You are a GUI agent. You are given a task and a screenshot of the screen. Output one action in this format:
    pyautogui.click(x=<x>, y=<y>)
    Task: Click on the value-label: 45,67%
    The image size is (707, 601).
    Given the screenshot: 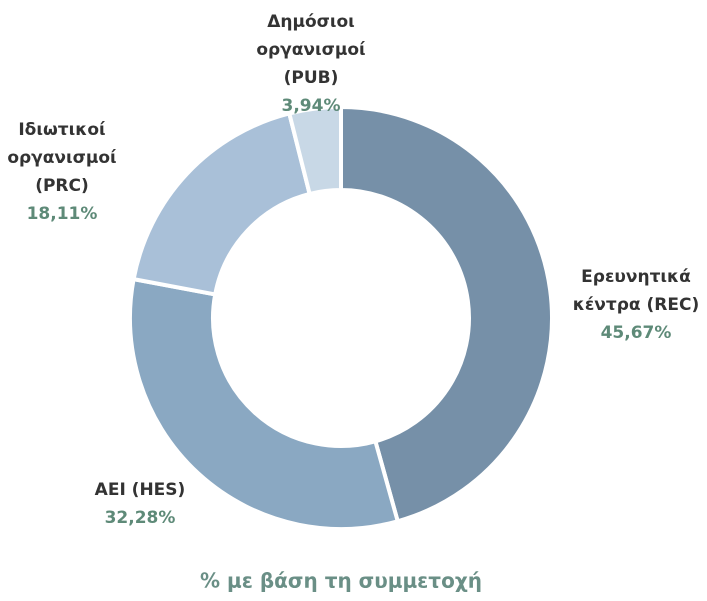 What is the action you would take?
    pyautogui.click(x=636, y=333)
    